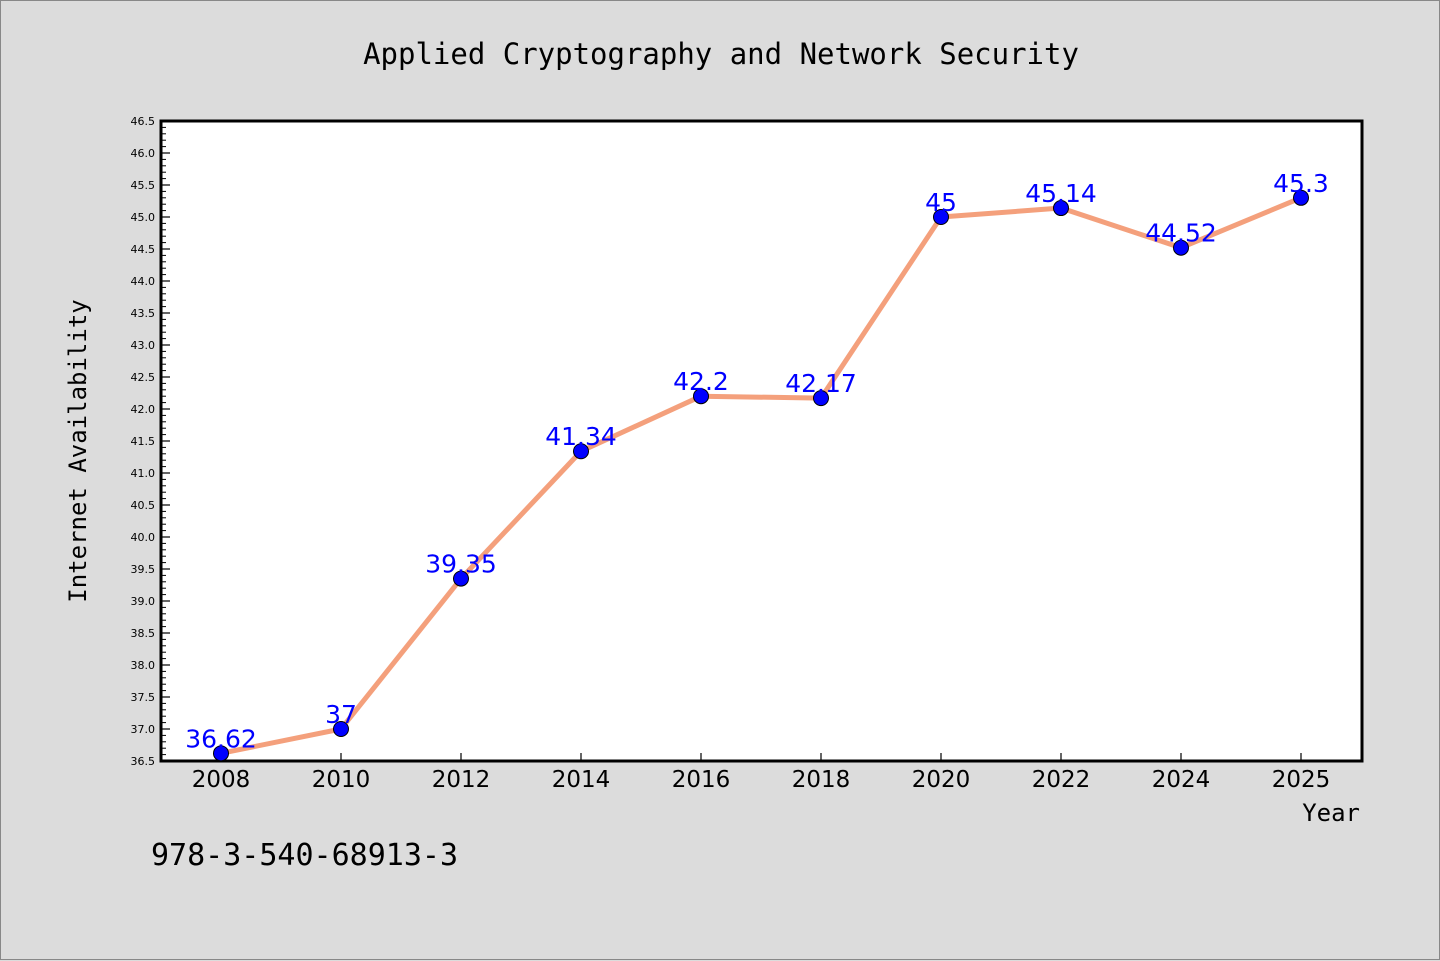 The height and width of the screenshot is (961, 1440). What do you see at coordinates (1061, 193) in the screenshot?
I see `data-label: 45.14` at bounding box center [1061, 193].